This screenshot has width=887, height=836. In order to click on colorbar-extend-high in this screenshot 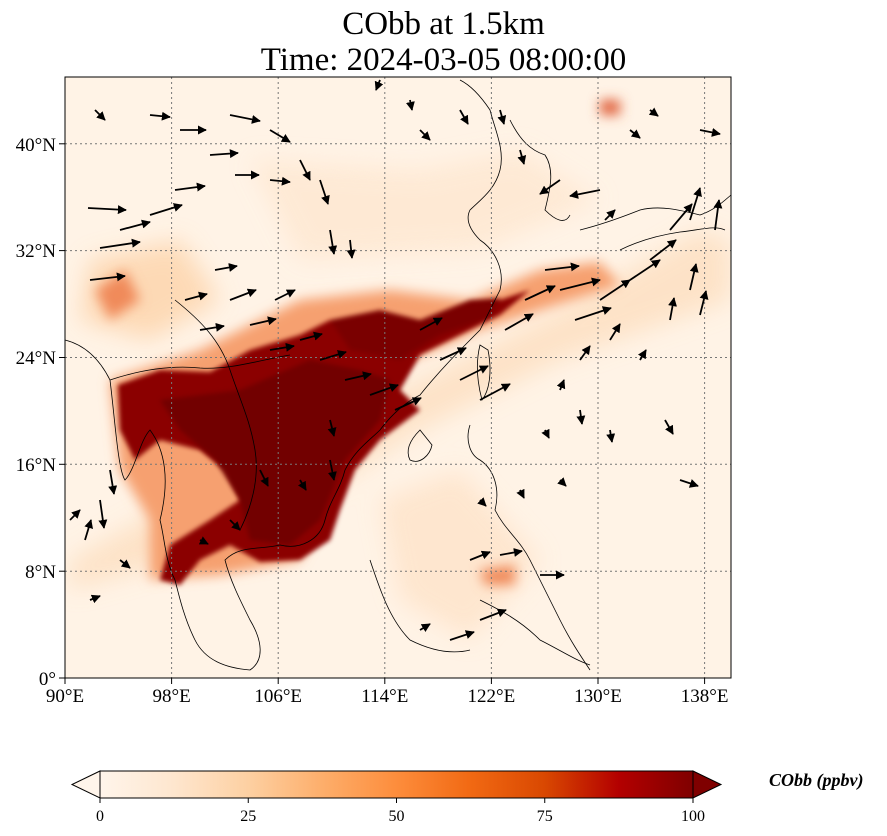, I will do `click(707, 784)`.